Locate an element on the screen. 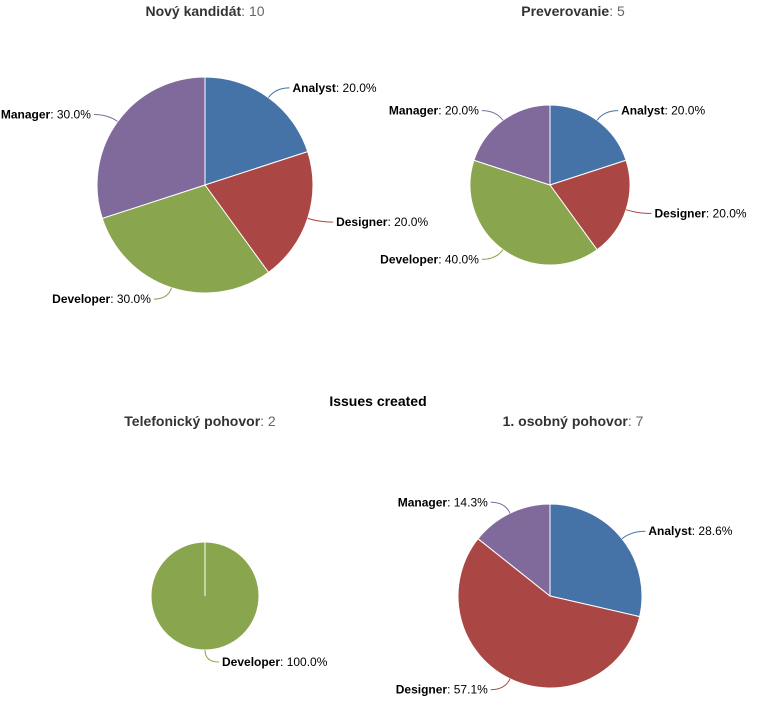  pie-title-count: : 2 is located at coordinates (268, 421).